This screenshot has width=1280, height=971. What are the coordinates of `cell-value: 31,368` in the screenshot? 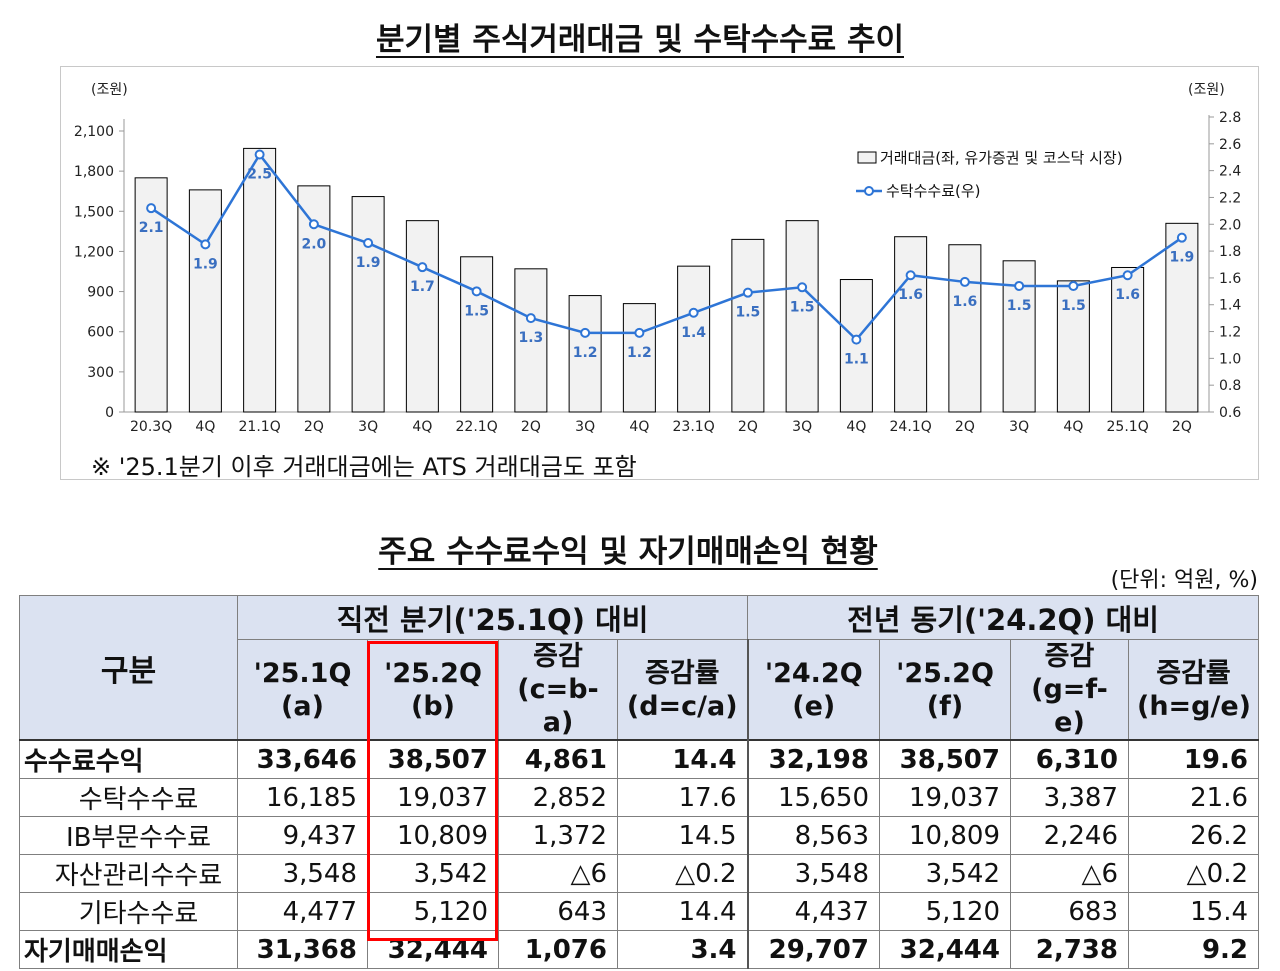 It's located at (302, 949).